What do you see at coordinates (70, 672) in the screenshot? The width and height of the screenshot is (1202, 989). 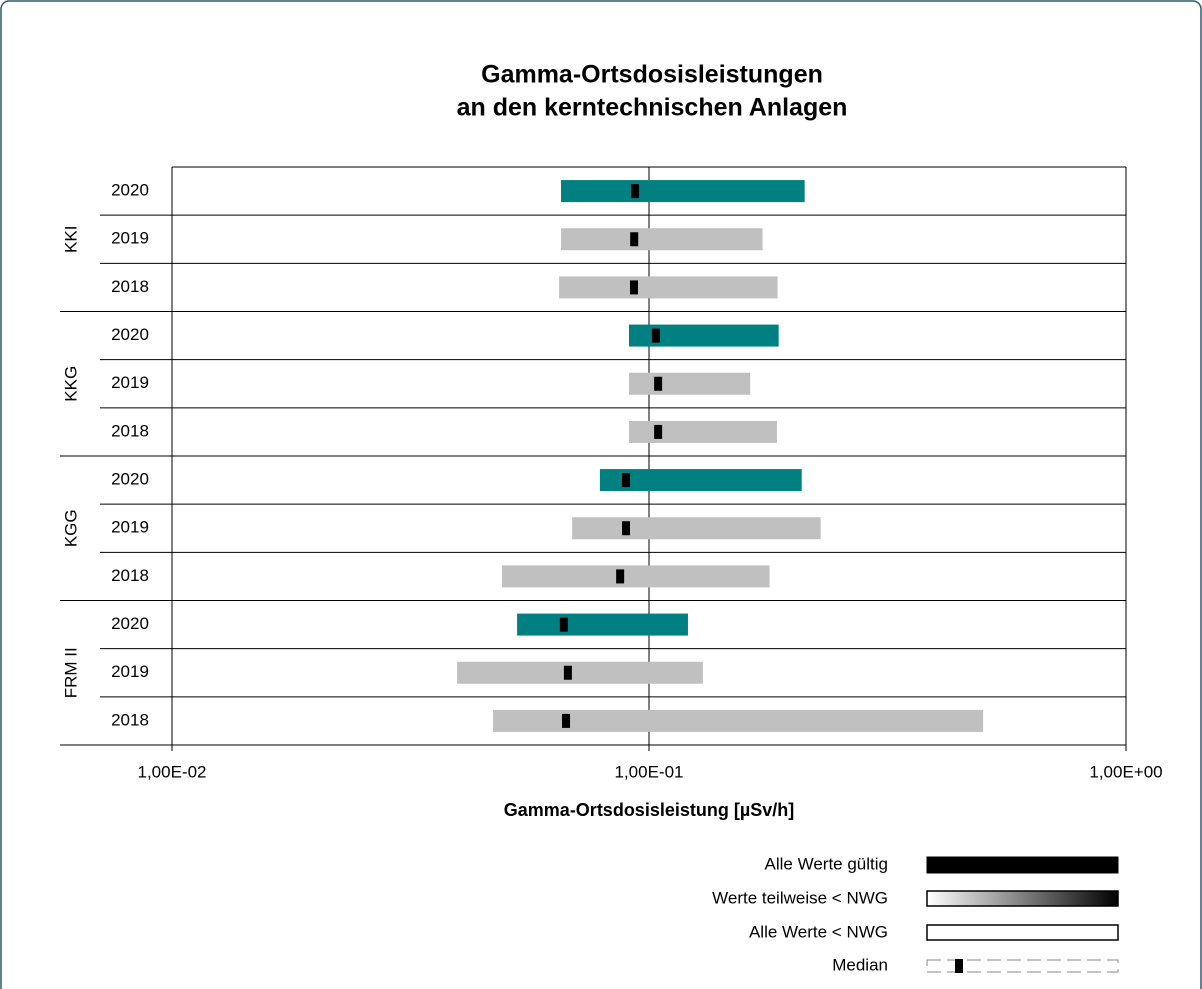 I see `group-label: FRM II` at bounding box center [70, 672].